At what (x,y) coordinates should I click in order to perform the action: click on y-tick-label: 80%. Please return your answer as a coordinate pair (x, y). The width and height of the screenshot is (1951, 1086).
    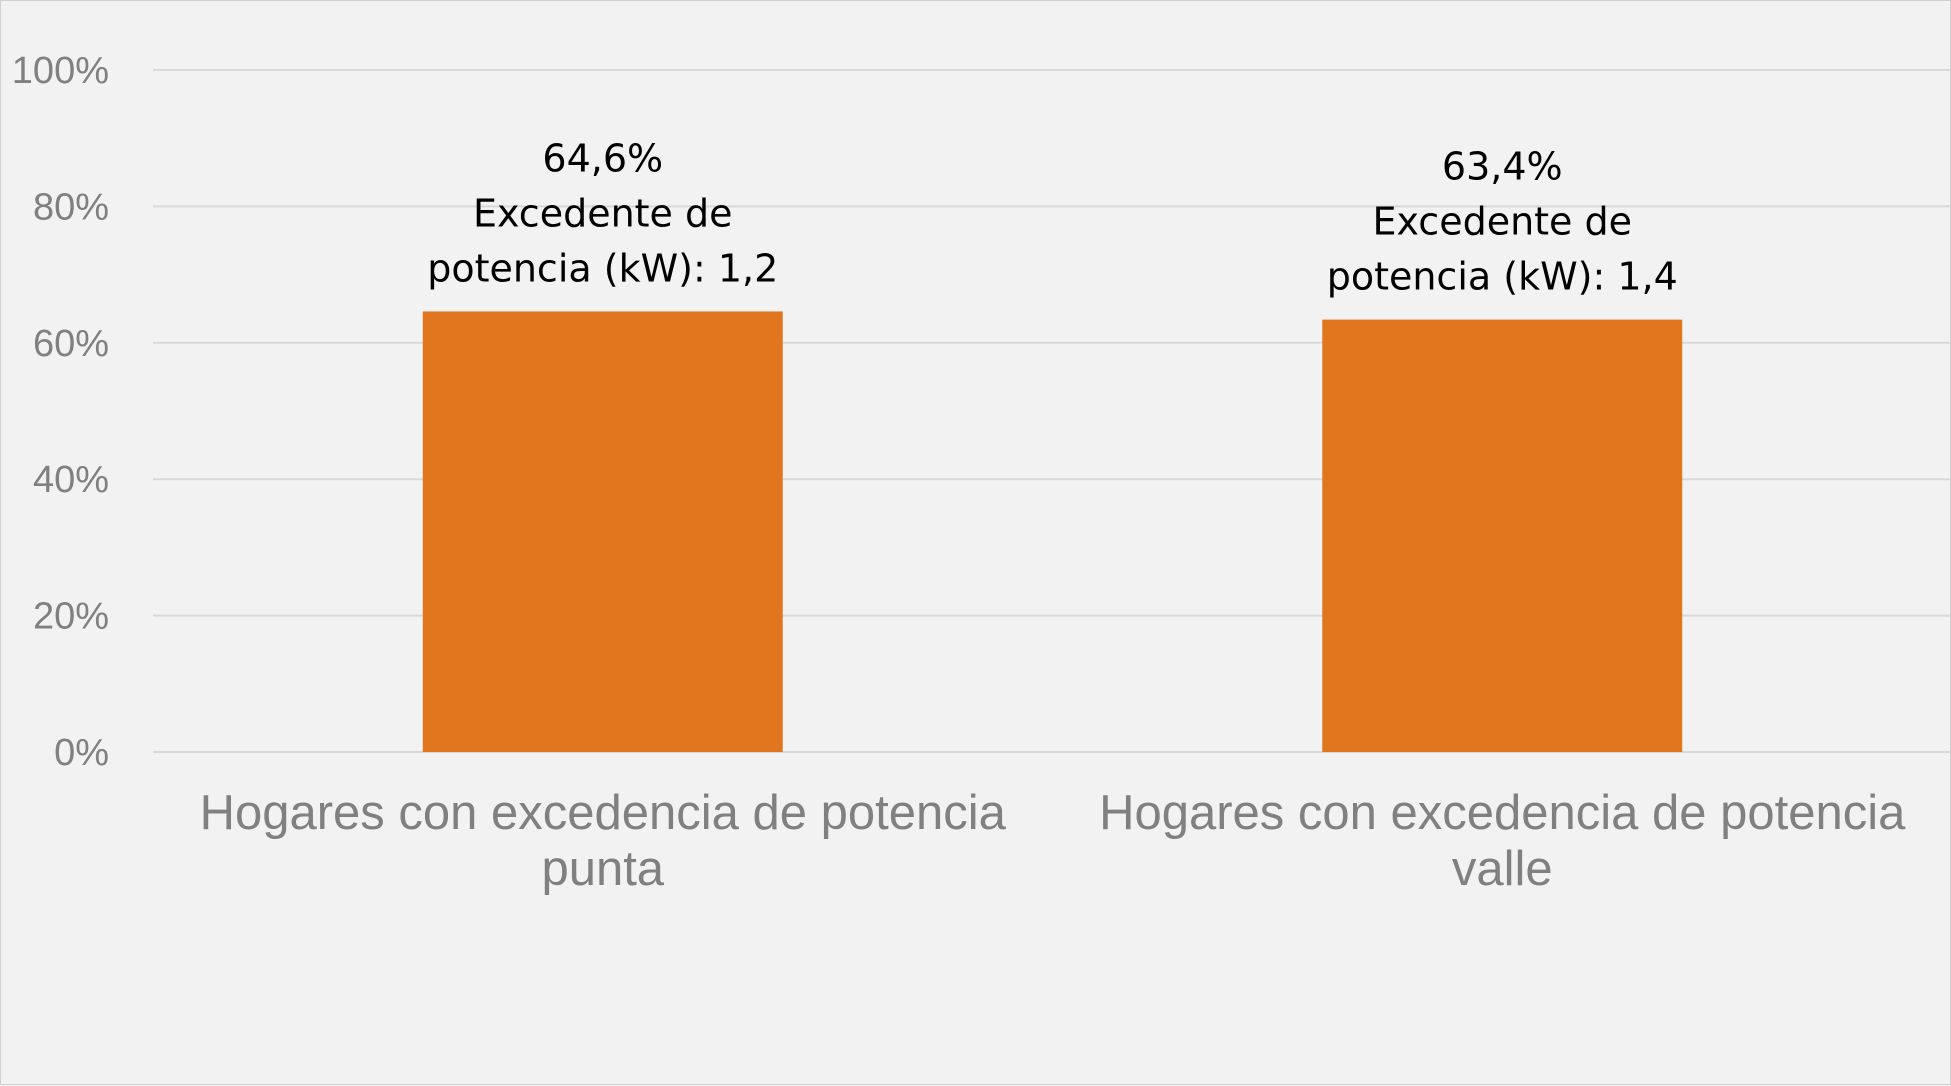
    Looking at the image, I should click on (71, 207).